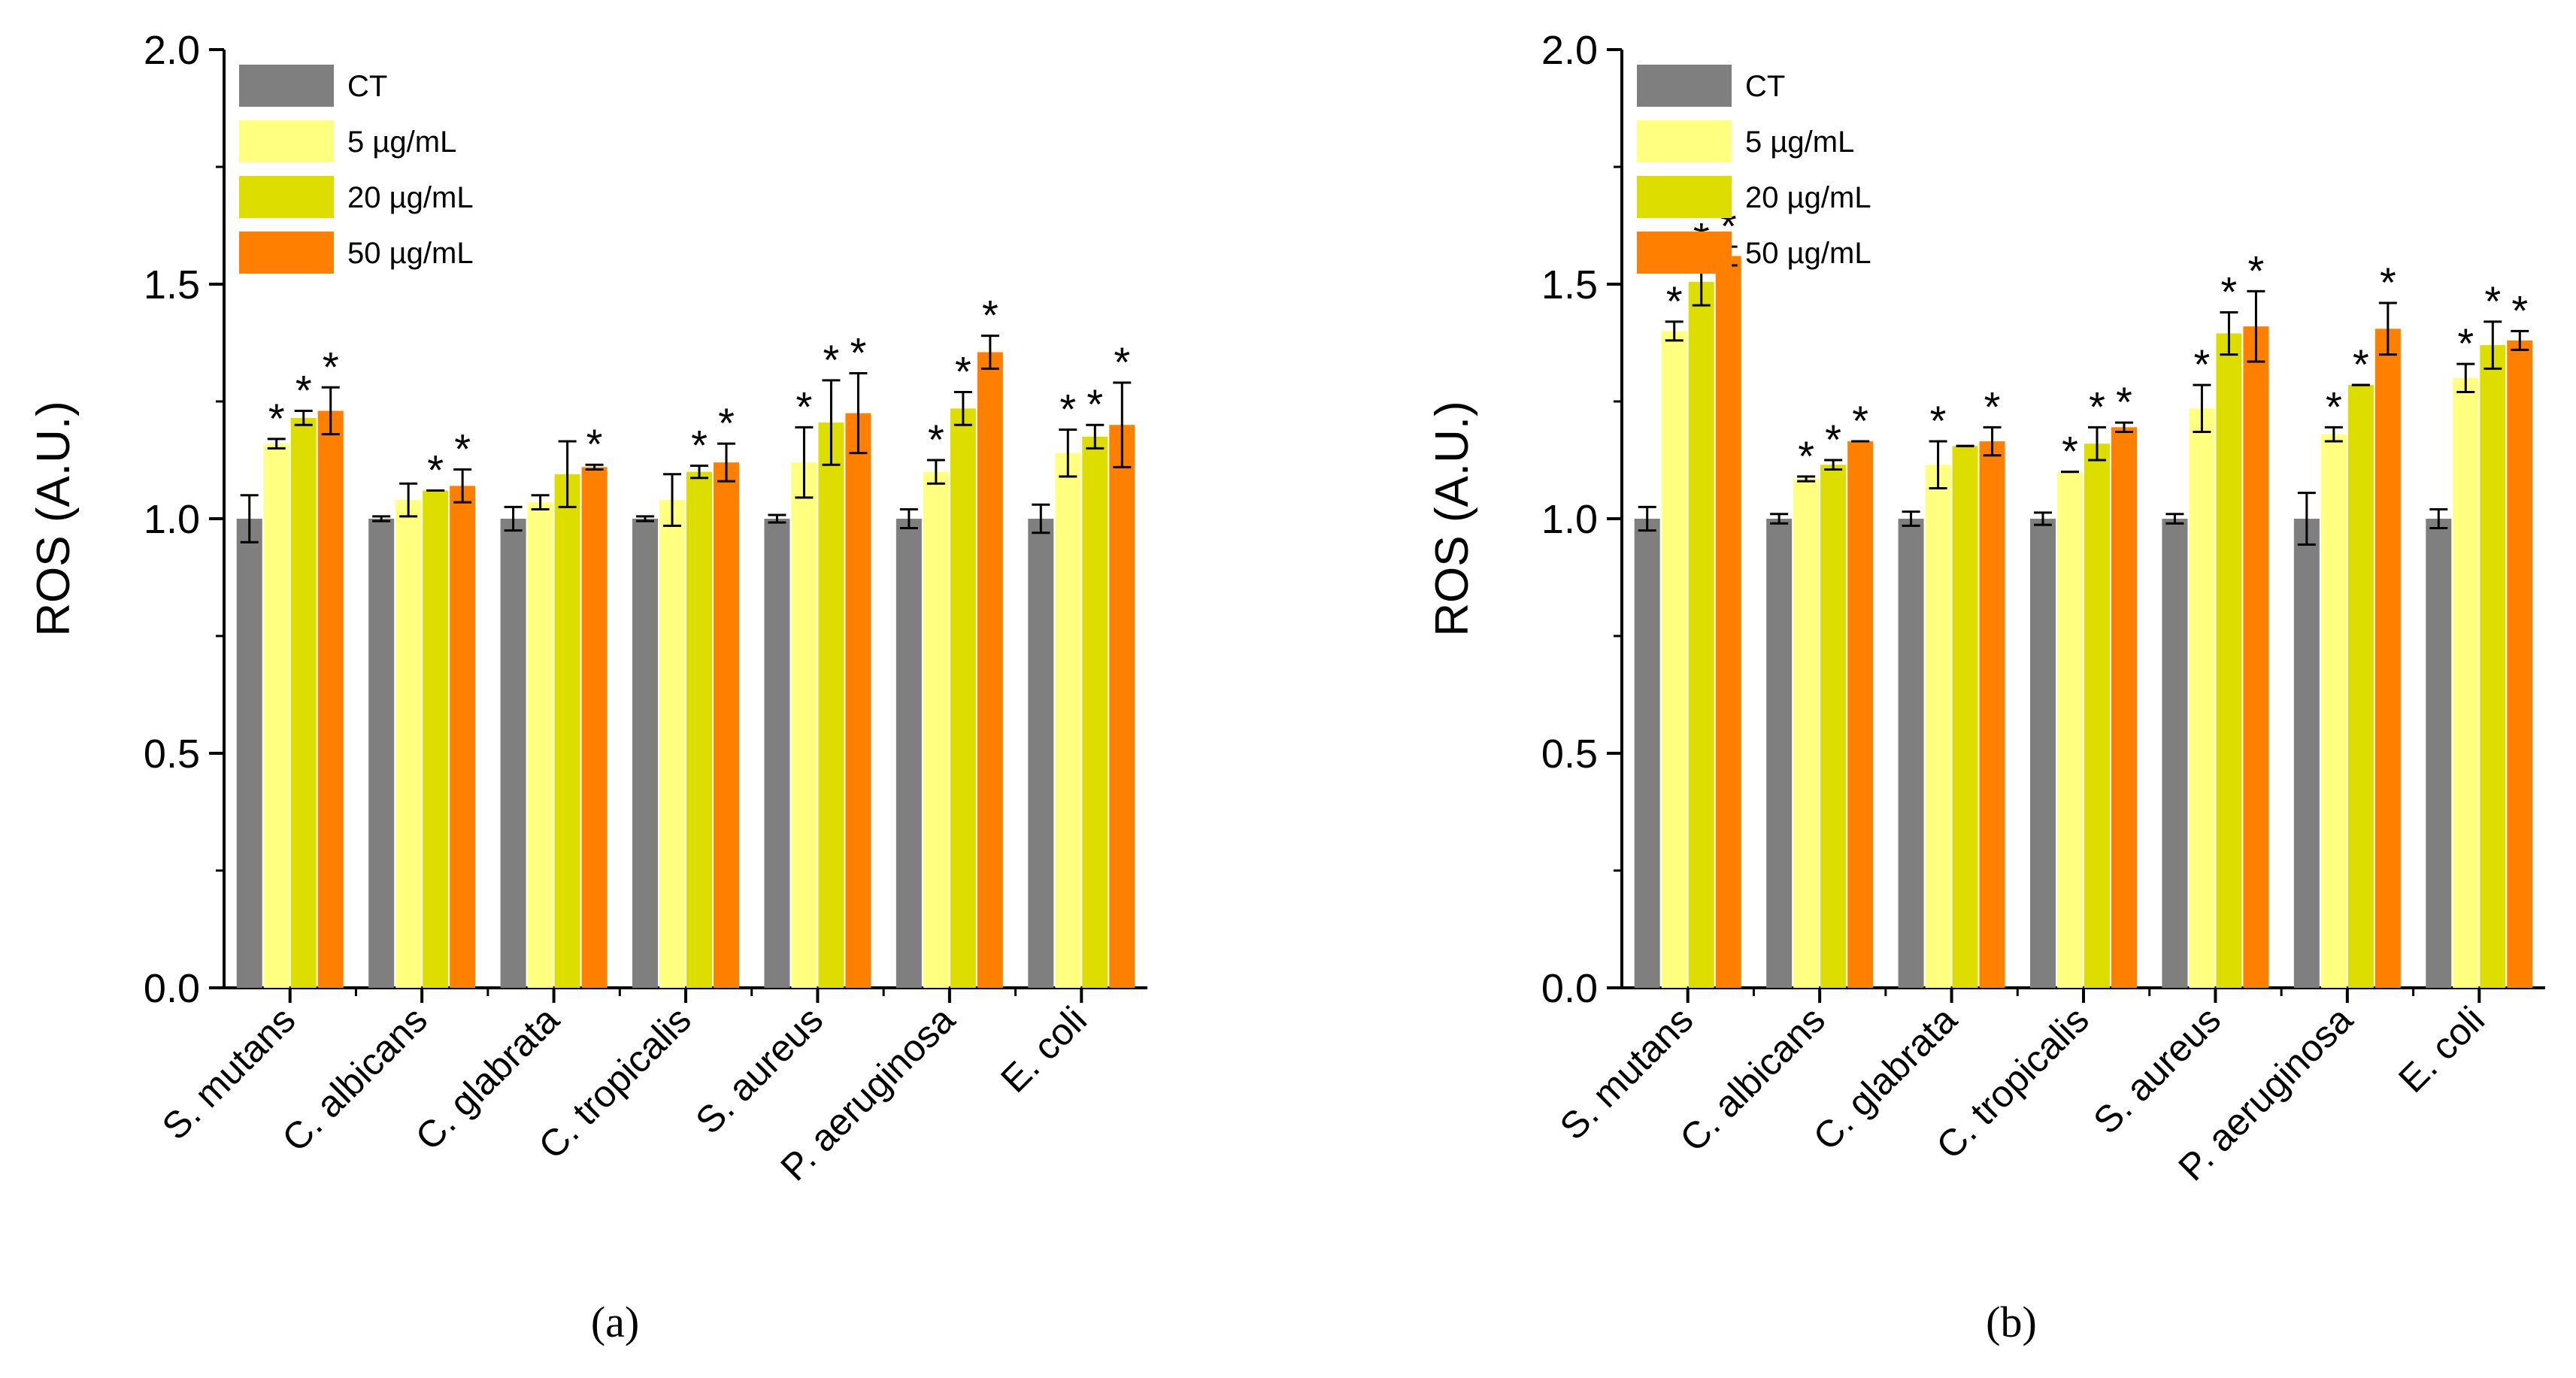  I want to click on x-tick-label: E. coli, so click(2441, 1049).